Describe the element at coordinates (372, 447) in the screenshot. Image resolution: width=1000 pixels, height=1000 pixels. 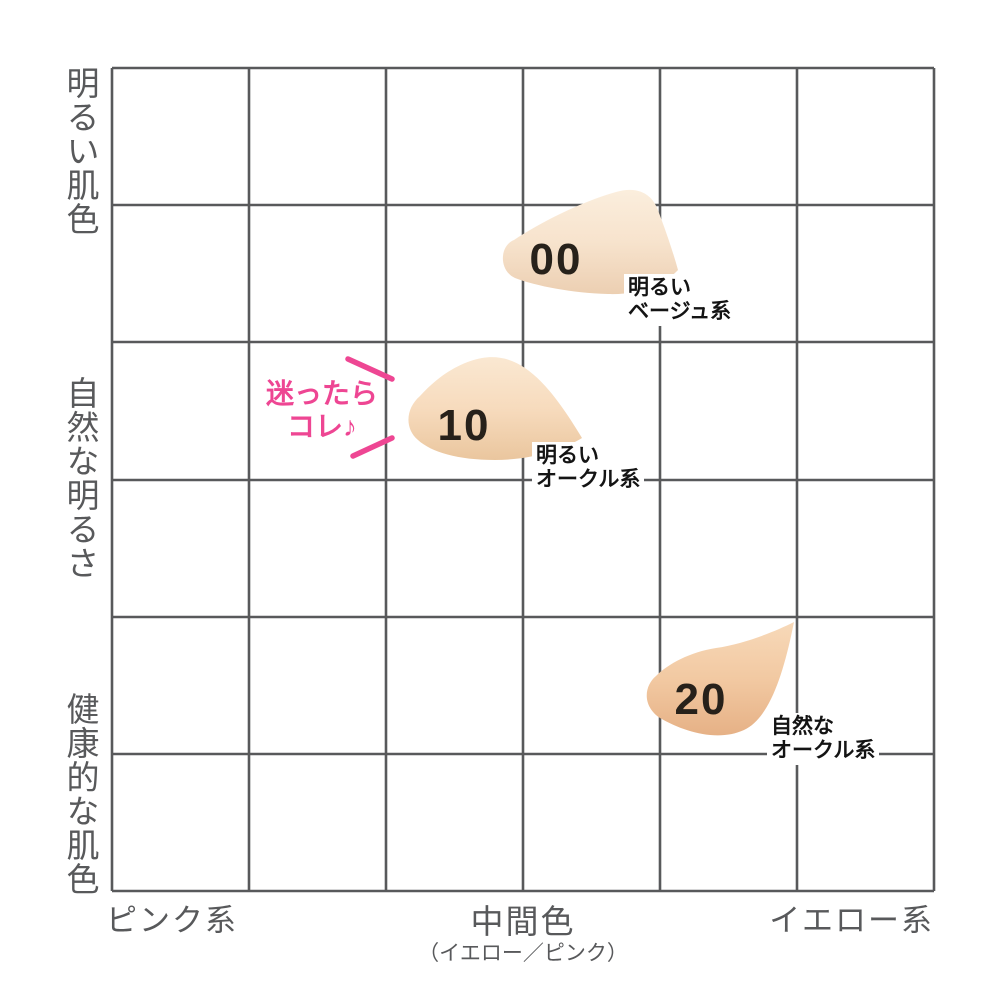
I see `annotation-stroke-bottom` at that location.